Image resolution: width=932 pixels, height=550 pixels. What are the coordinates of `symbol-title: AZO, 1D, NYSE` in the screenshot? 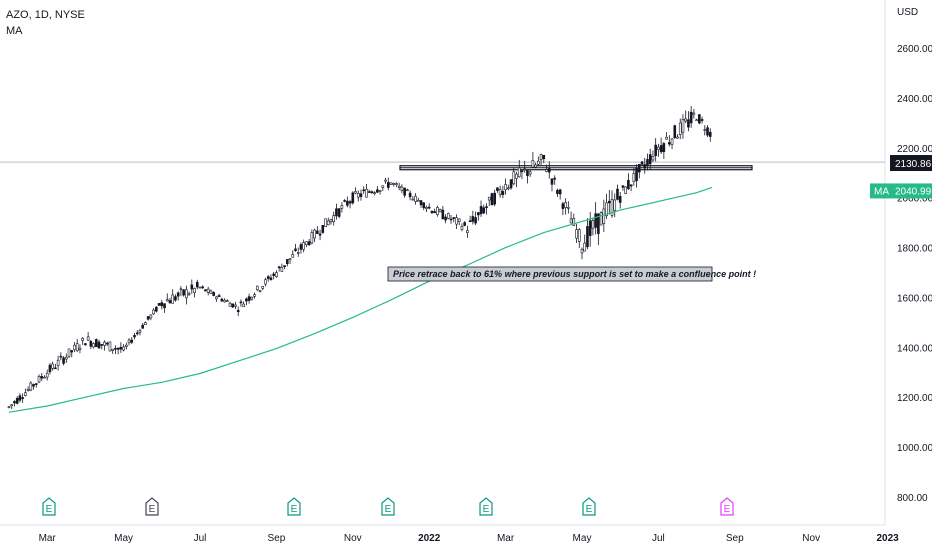 It's located at (45, 15).